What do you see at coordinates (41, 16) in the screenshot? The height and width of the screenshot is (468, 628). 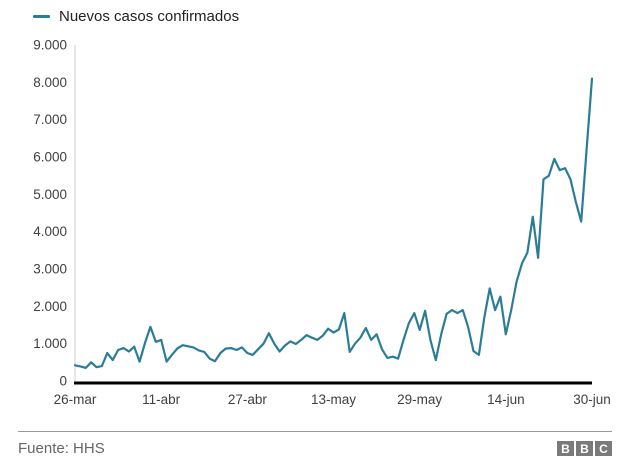 I see `legend-line-swatch` at bounding box center [41, 16].